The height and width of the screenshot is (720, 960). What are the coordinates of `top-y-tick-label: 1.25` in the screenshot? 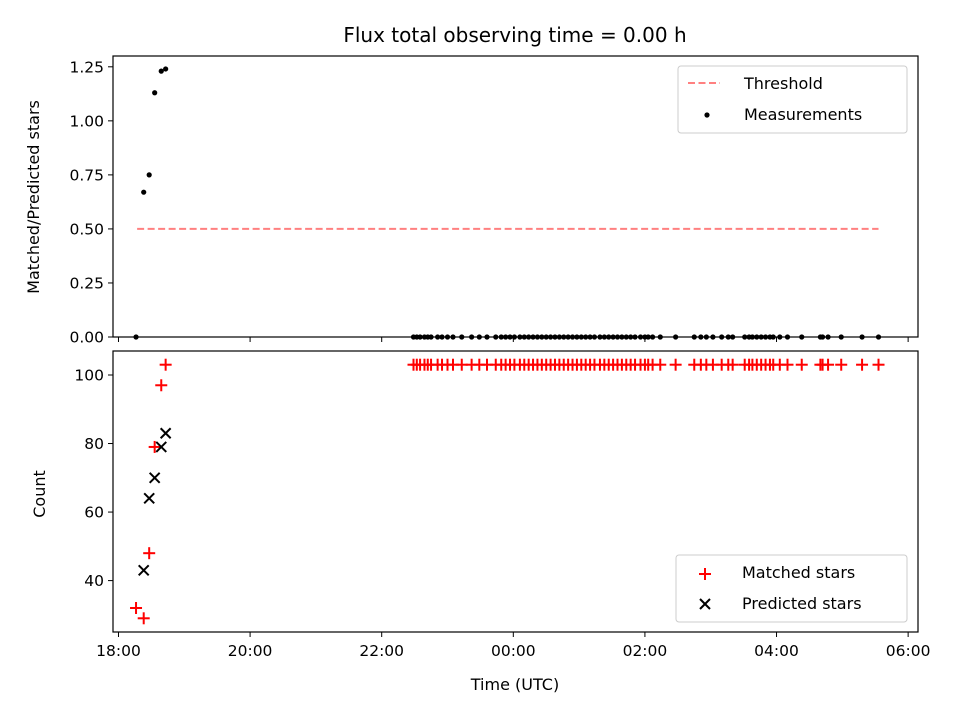 It's located at (86, 67).